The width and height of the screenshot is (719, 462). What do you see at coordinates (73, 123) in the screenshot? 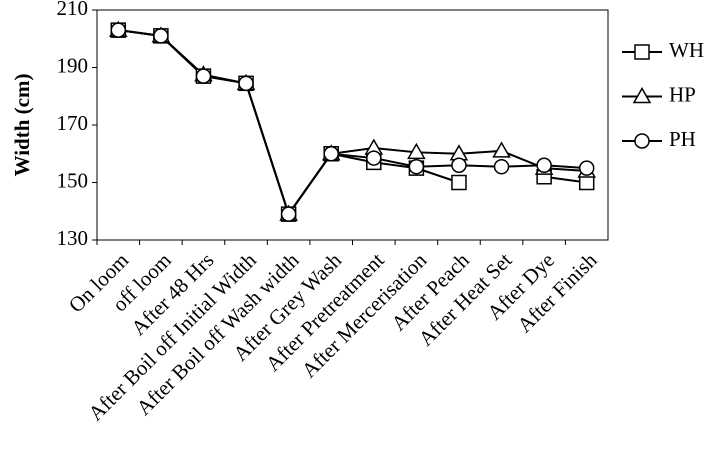
I see `y-tick-label: 170` at bounding box center [73, 123].